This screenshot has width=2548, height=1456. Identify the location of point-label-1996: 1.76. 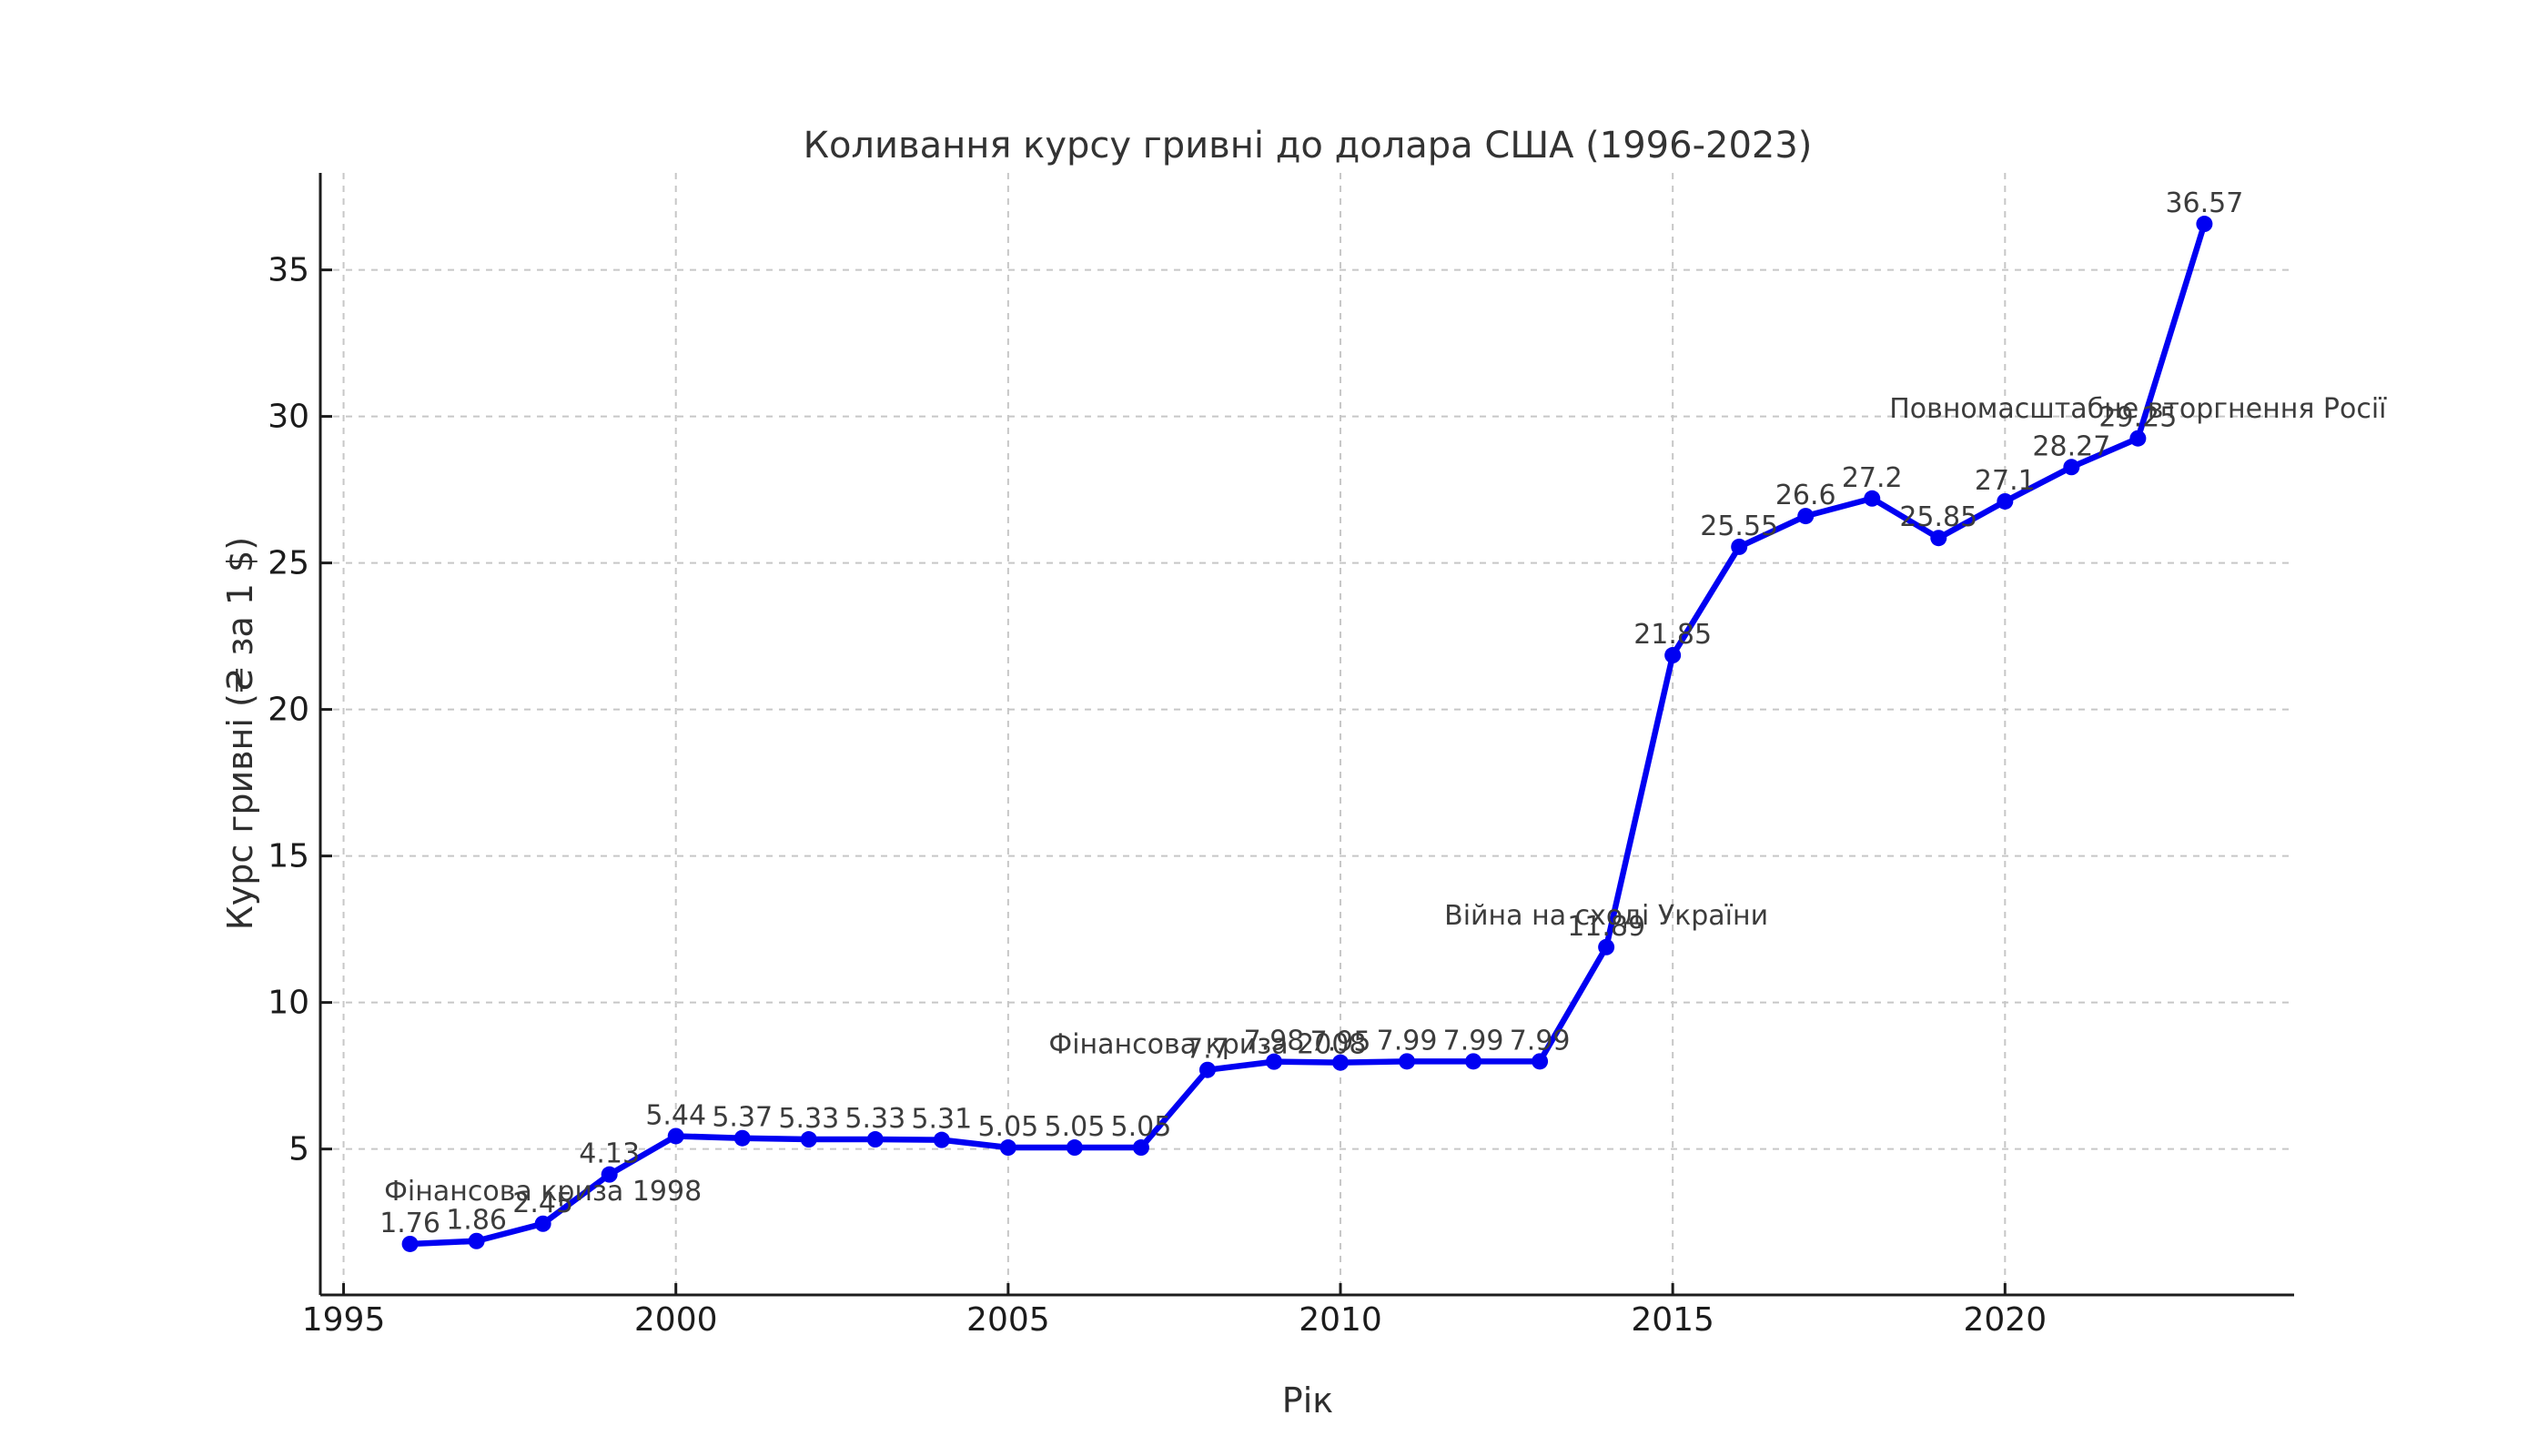
(410, 1224).